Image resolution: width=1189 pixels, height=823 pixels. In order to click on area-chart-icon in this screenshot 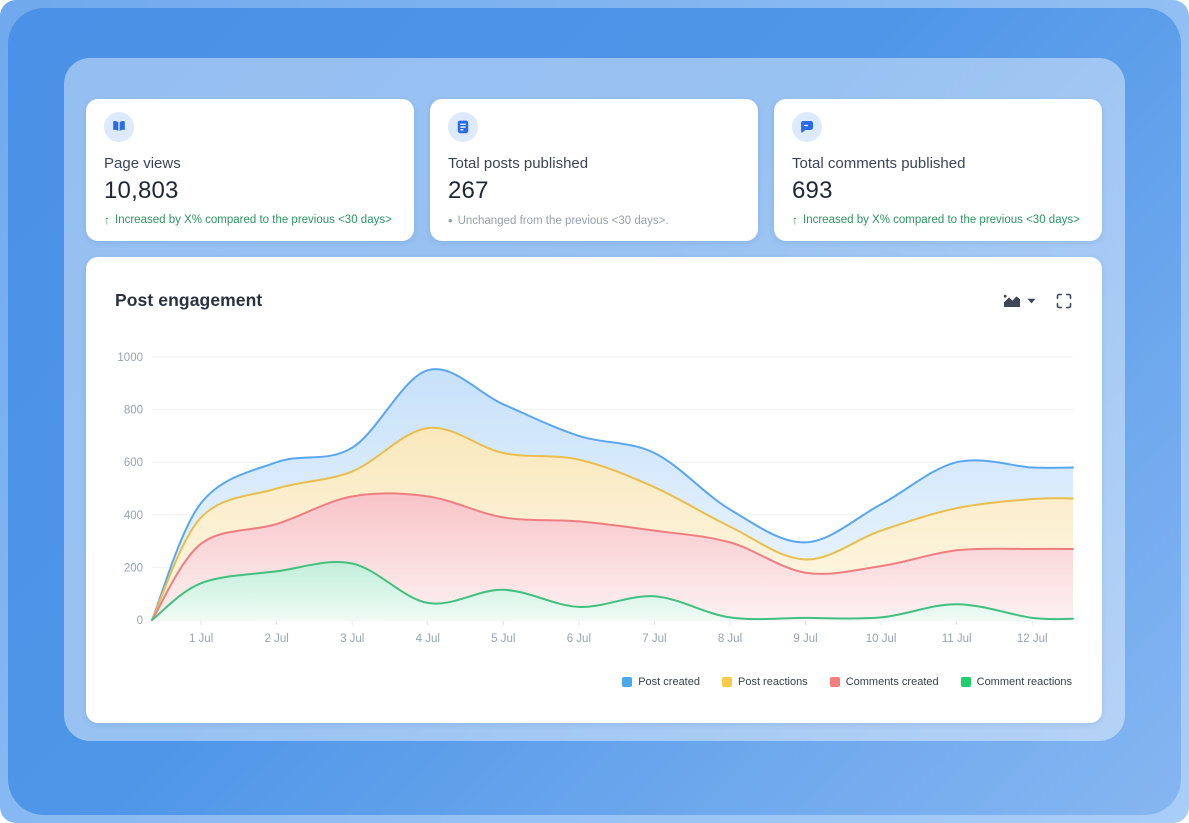, I will do `click(1011, 300)`.